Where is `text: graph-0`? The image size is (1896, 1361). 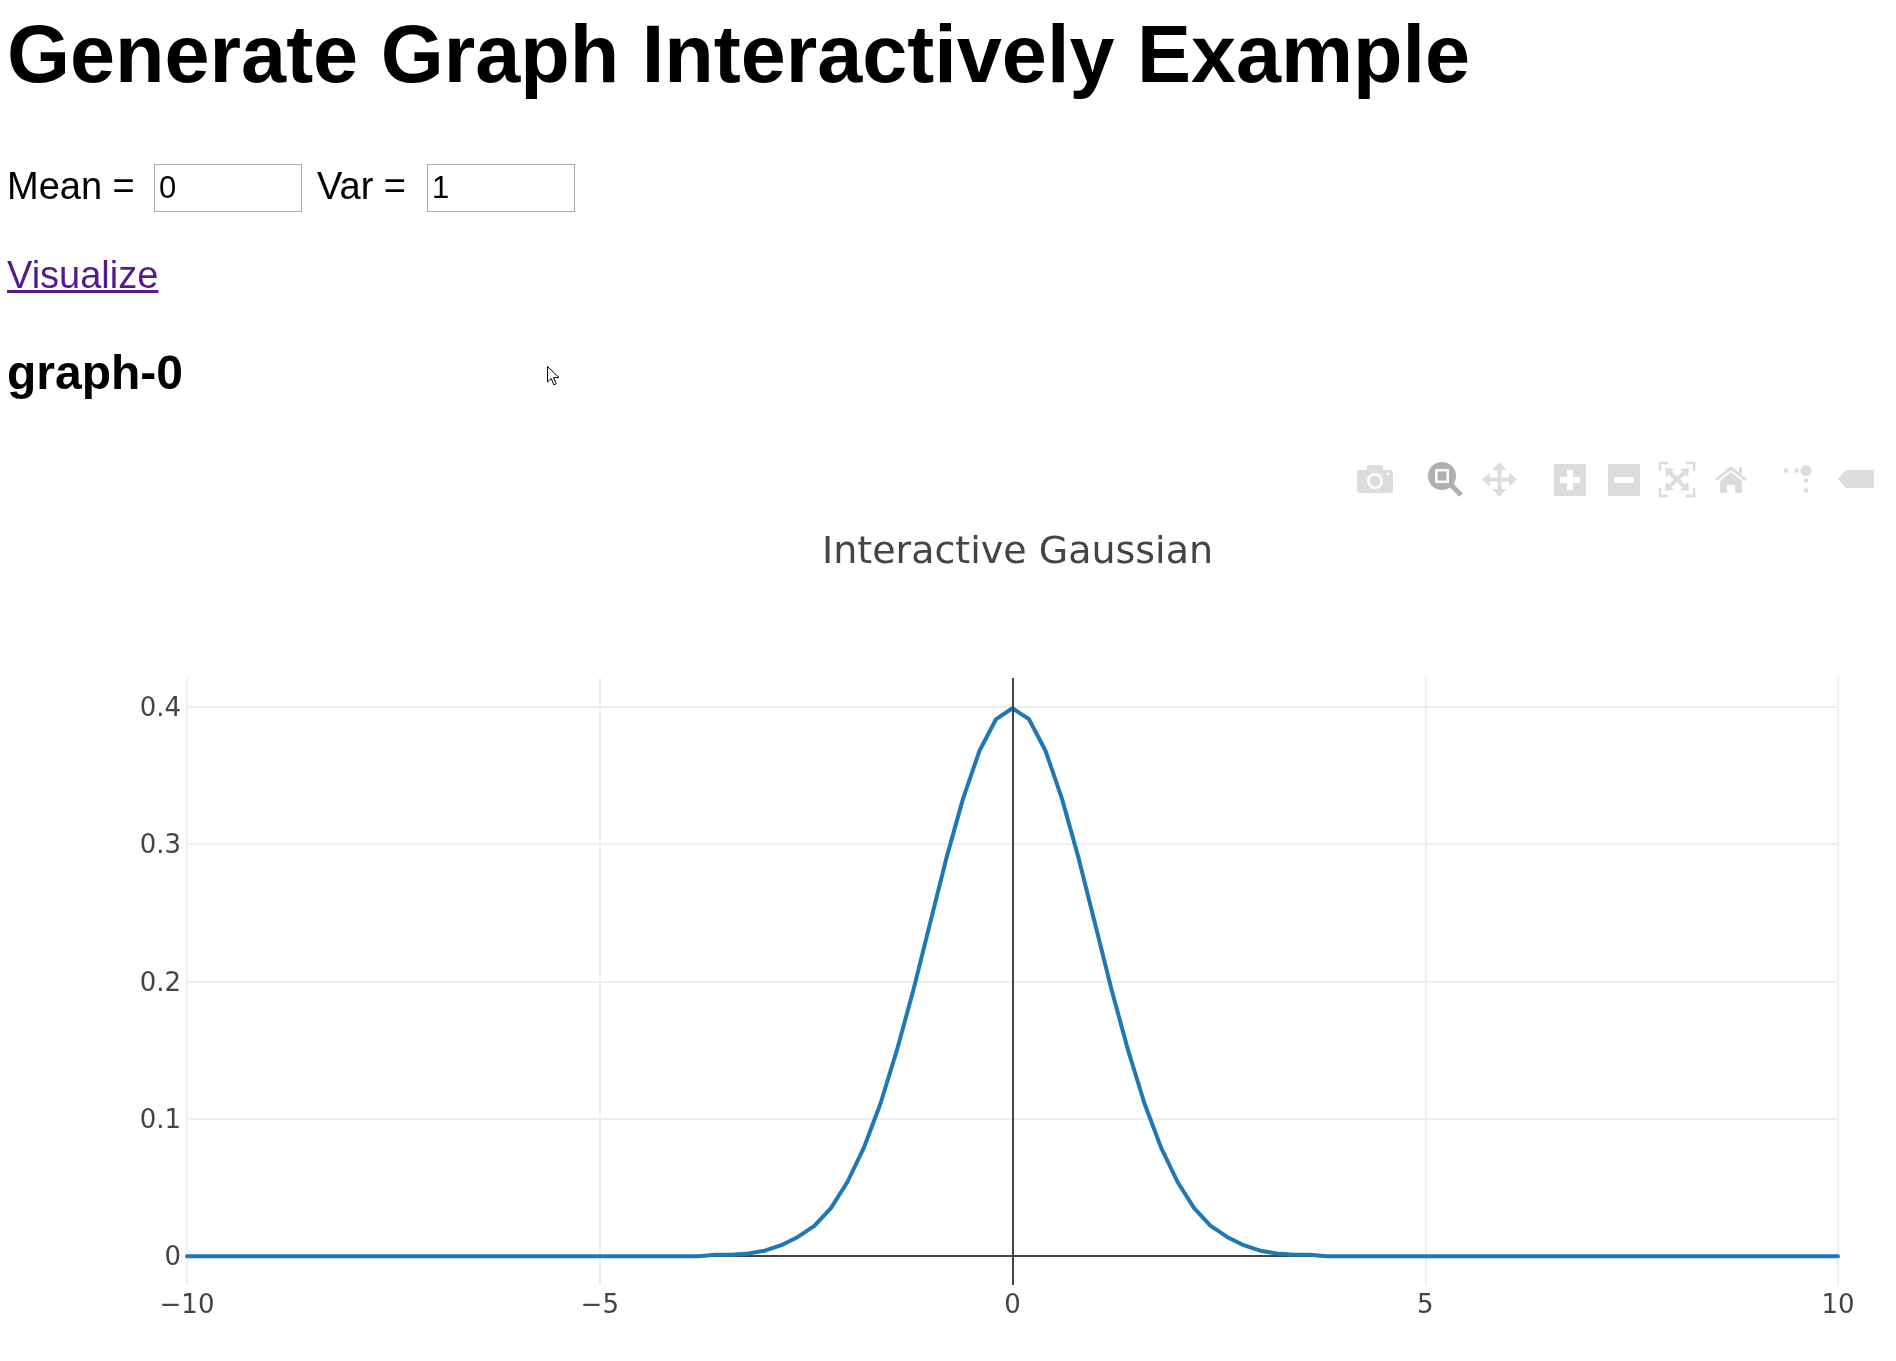 text: graph-0 is located at coordinates (95, 373).